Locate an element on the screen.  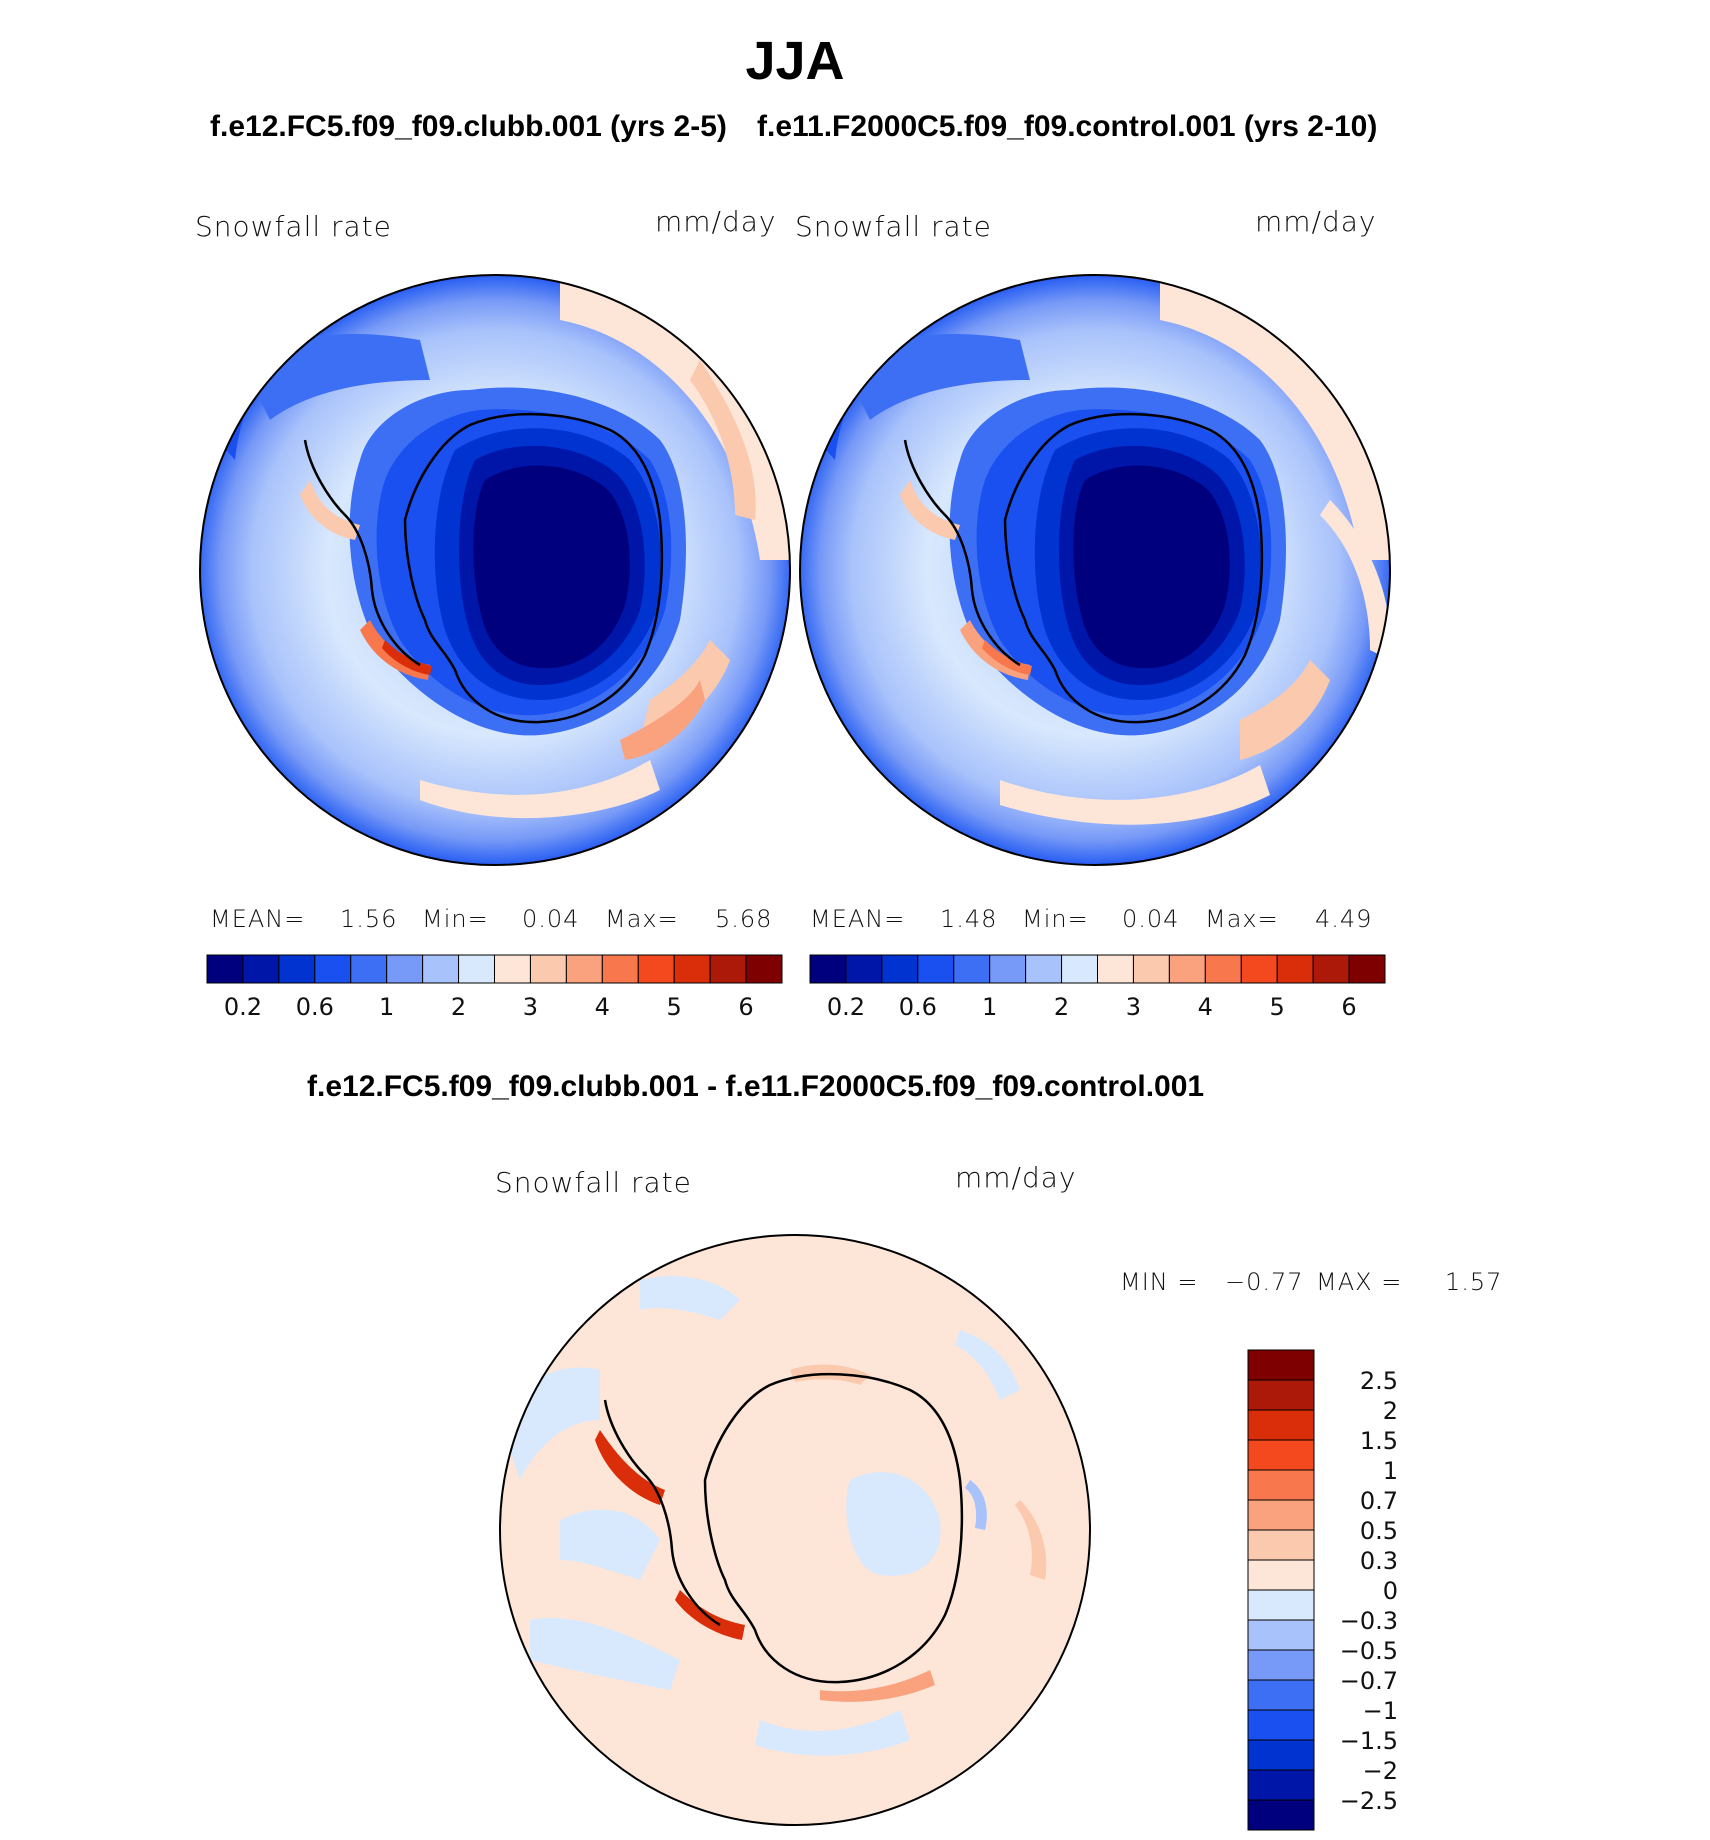
right-colorbar-tick-label: 6 is located at coordinates (1348, 1007).